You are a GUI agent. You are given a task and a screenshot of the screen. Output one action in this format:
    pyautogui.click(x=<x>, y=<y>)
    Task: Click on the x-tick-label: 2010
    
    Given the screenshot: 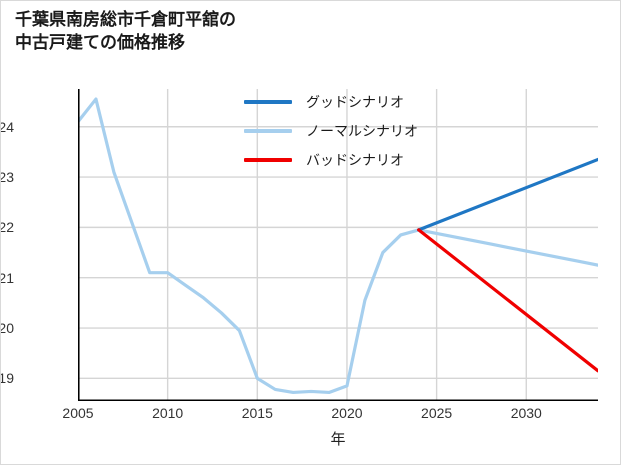 What is the action you would take?
    pyautogui.click(x=168, y=413)
    